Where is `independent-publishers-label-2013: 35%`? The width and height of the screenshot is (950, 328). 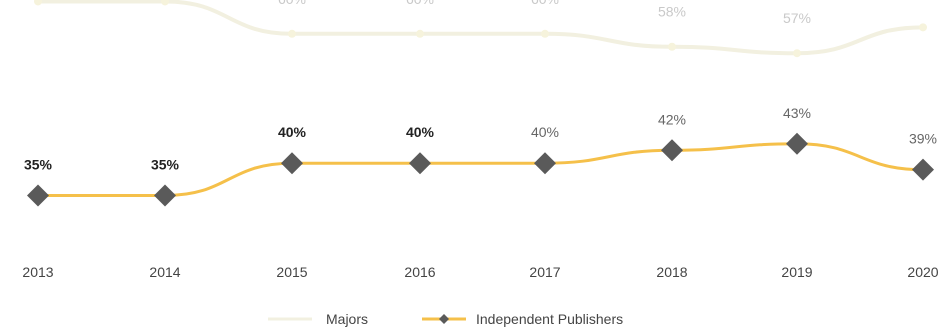
independent-publishers-label-2013: 35% is located at coordinates (38, 165).